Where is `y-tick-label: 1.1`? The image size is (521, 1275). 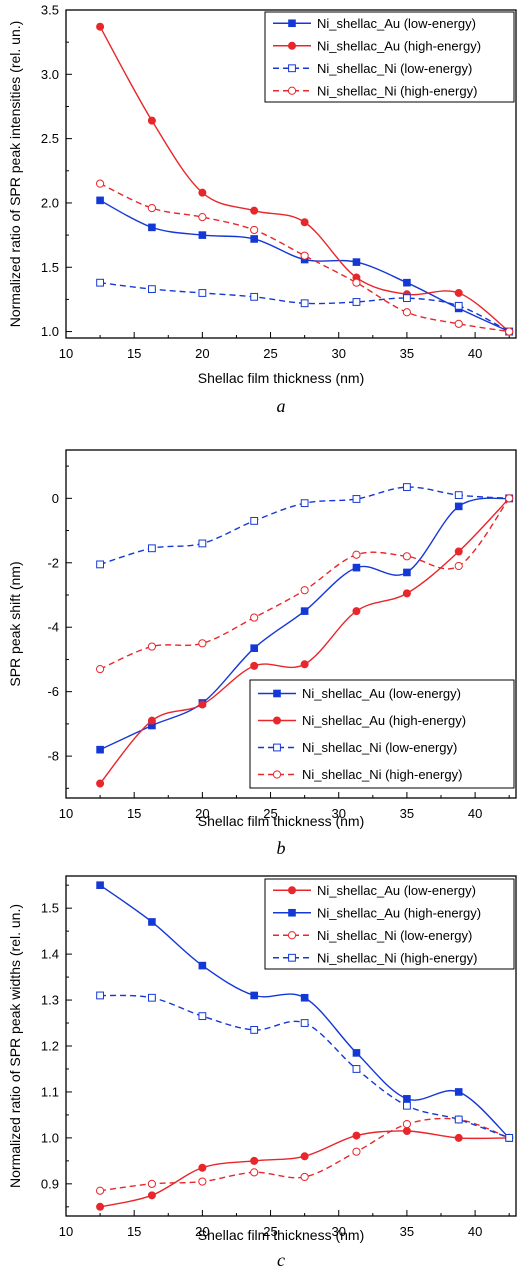 y-tick-label: 1.1 is located at coordinates (50, 1091).